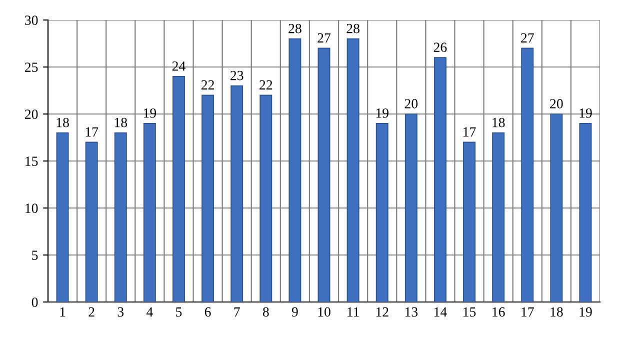 The height and width of the screenshot is (340, 617). What do you see at coordinates (353, 311) in the screenshot?
I see `x-tick-label: 11` at bounding box center [353, 311].